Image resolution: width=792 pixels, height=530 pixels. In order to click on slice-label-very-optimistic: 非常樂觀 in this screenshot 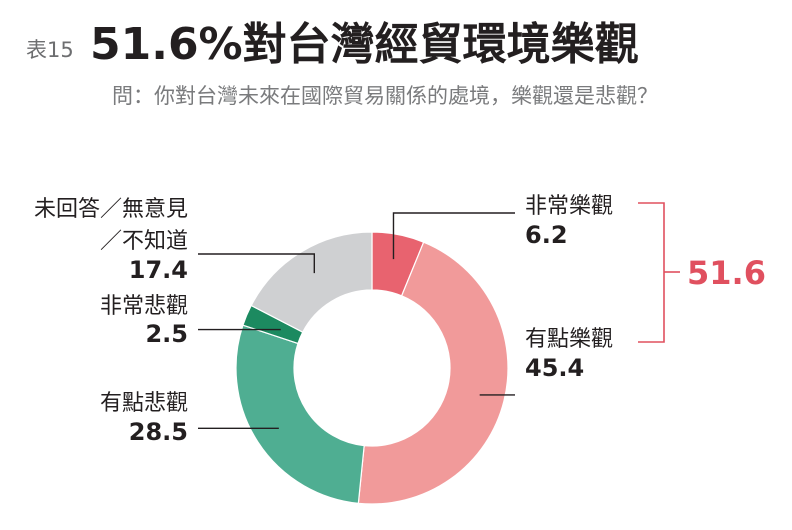, I will do `click(569, 206)`.